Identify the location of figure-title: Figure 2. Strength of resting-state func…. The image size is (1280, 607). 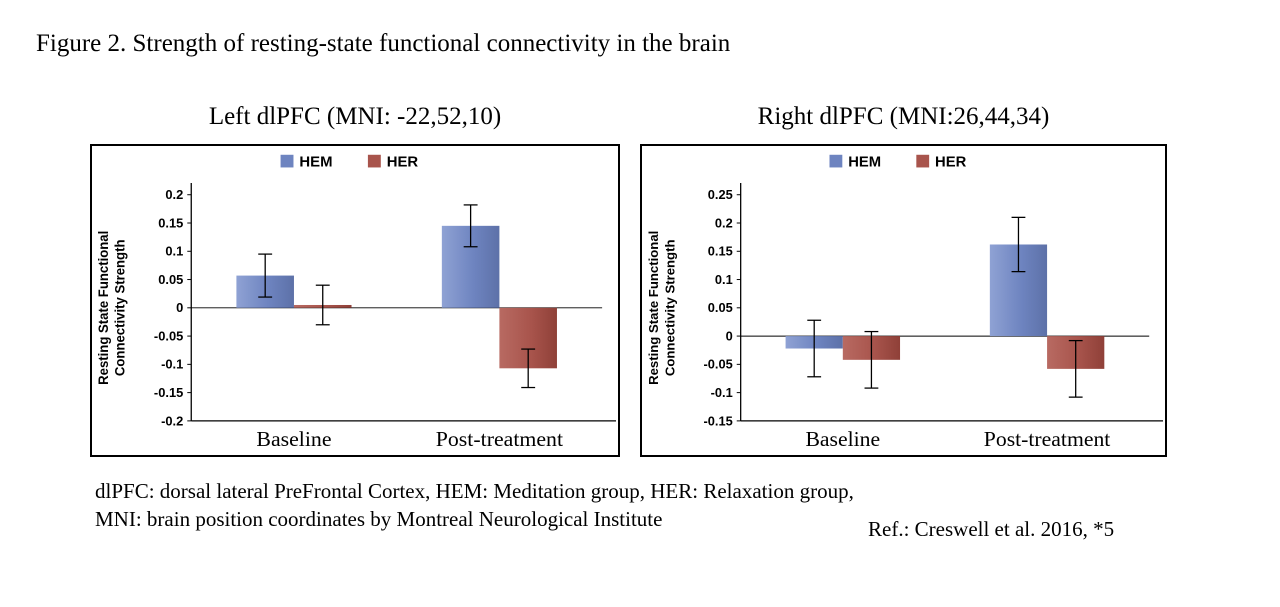
(383, 43).